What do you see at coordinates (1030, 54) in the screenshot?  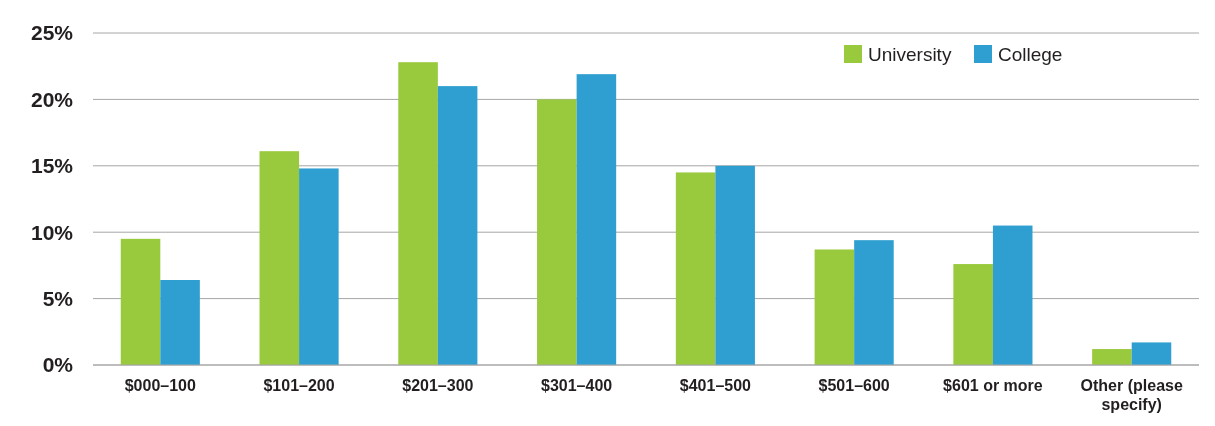 I see `legend-label: College` at bounding box center [1030, 54].